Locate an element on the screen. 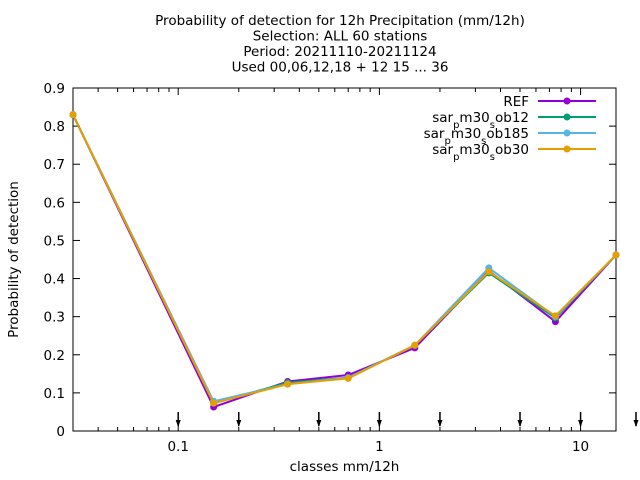  y-tick-label: 0.4 is located at coordinates (54, 280).